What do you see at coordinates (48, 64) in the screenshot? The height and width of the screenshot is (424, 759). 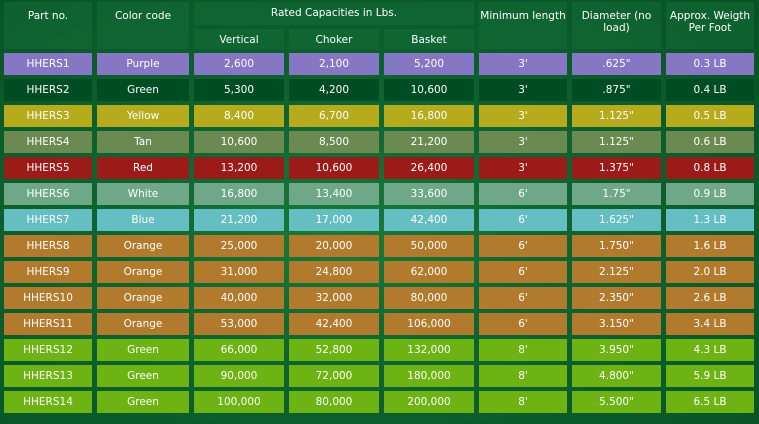 I see `part-number-cell: HHERS1` at bounding box center [48, 64].